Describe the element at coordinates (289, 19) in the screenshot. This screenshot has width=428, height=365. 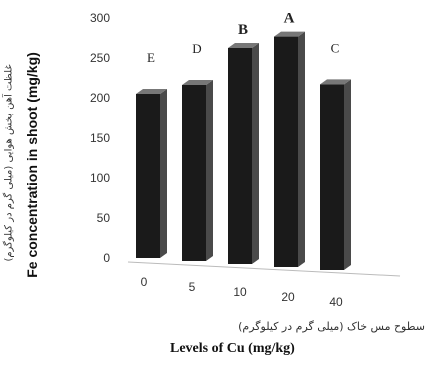
I see `significance-letter: A` at that location.